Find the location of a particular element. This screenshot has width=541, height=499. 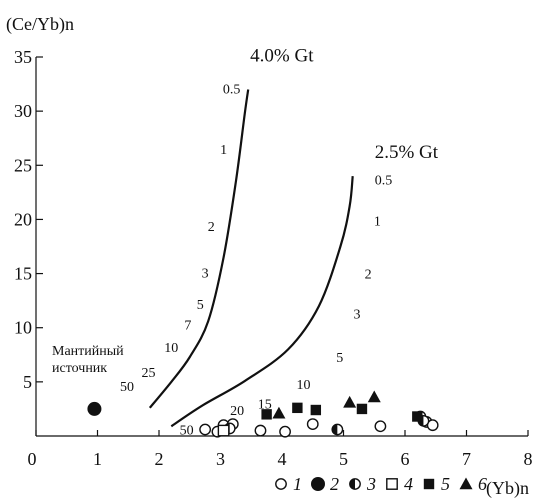

legend-marker-open-circle is located at coordinates (281, 484).